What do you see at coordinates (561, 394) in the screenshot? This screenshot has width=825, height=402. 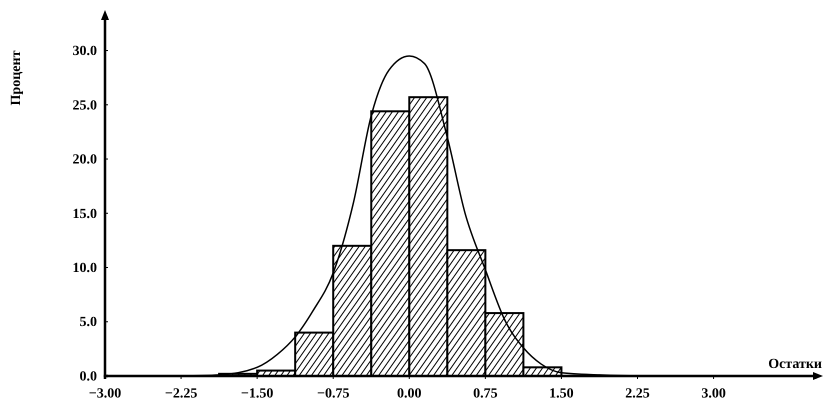 I see `x-tick-label: 1.50` at bounding box center [561, 394].